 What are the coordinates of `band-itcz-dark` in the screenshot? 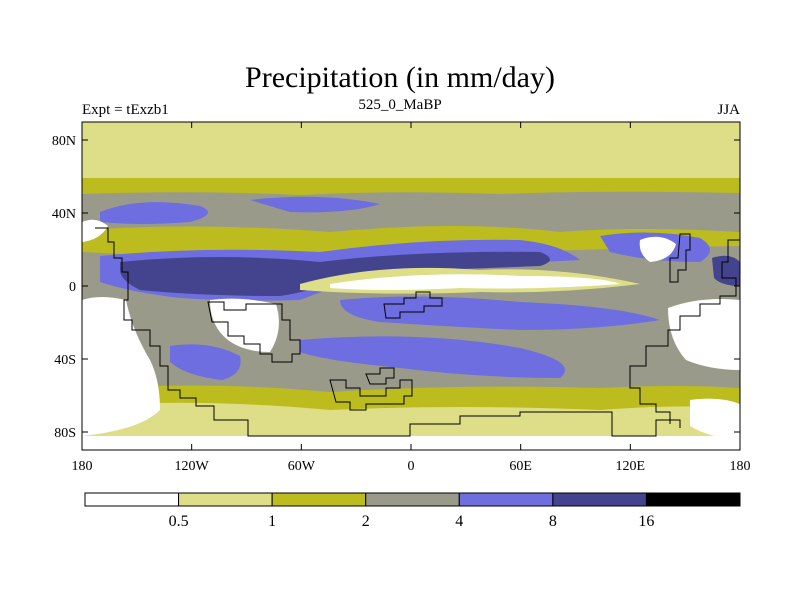 It's located at (335, 273).